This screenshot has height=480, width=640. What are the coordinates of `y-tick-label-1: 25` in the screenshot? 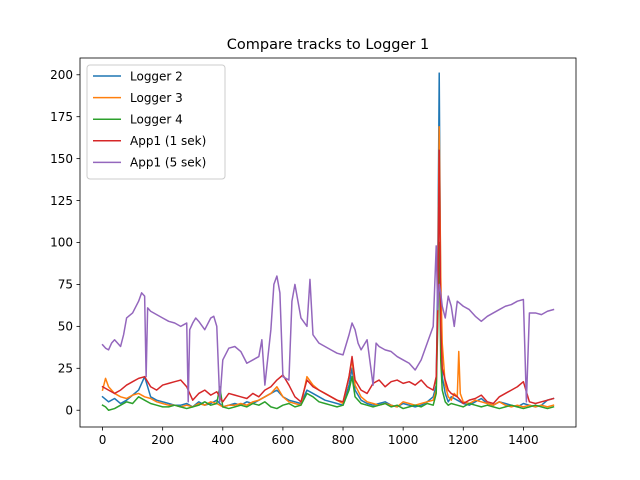 It's located at (65, 368).